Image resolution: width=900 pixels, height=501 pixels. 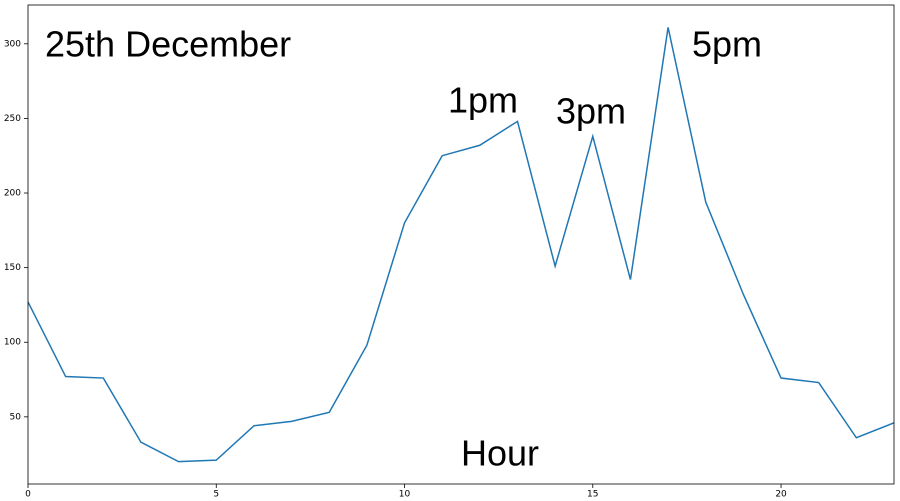 I want to click on y-tick-label: 50, so click(x=16, y=417).